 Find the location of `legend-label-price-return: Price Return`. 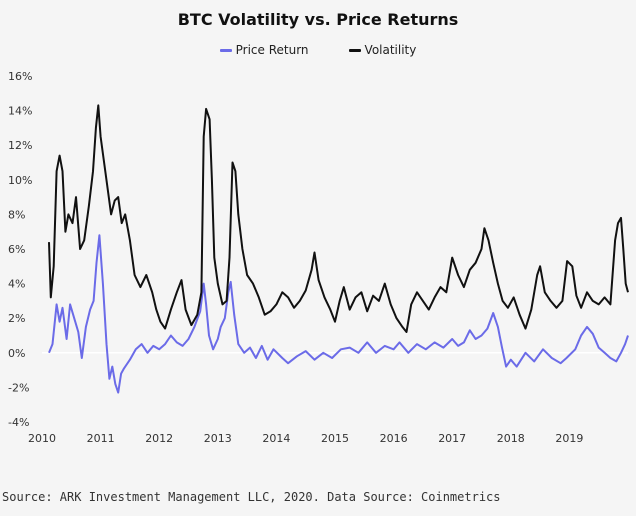

legend-label-price-return: Price Return is located at coordinates (272, 50).